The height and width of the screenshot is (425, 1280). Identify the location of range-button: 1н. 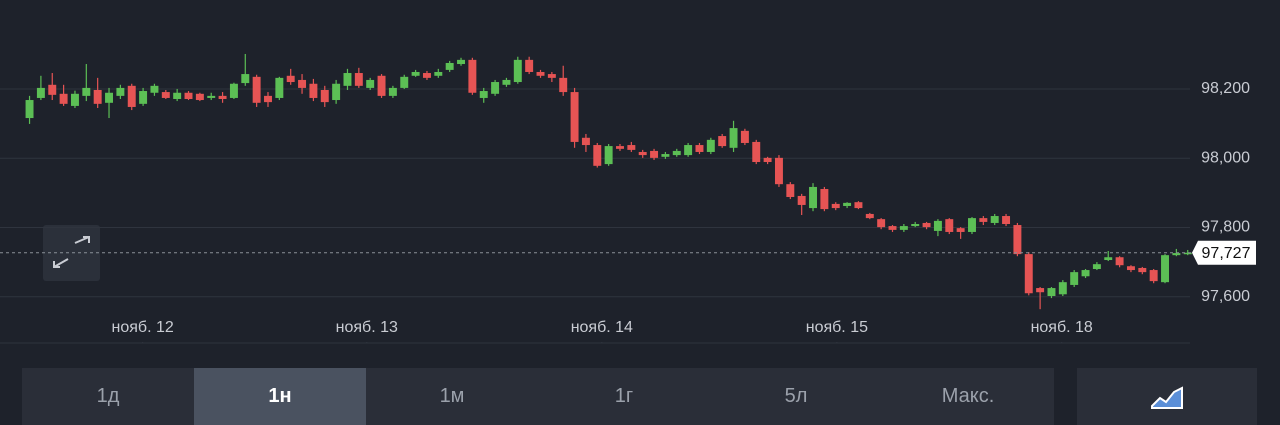
(280, 396).